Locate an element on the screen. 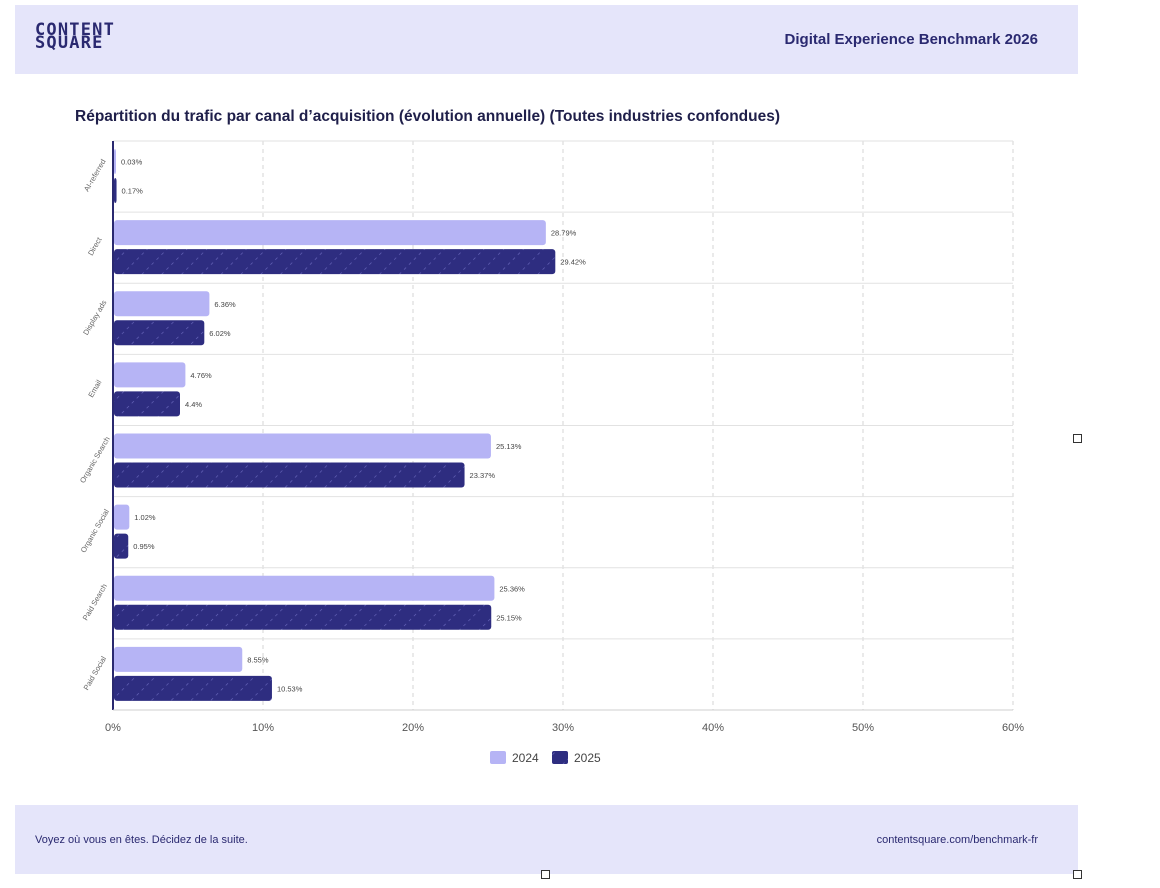 This screenshot has width=1160, height=888. x-tick-label: 60% is located at coordinates (1013, 728).